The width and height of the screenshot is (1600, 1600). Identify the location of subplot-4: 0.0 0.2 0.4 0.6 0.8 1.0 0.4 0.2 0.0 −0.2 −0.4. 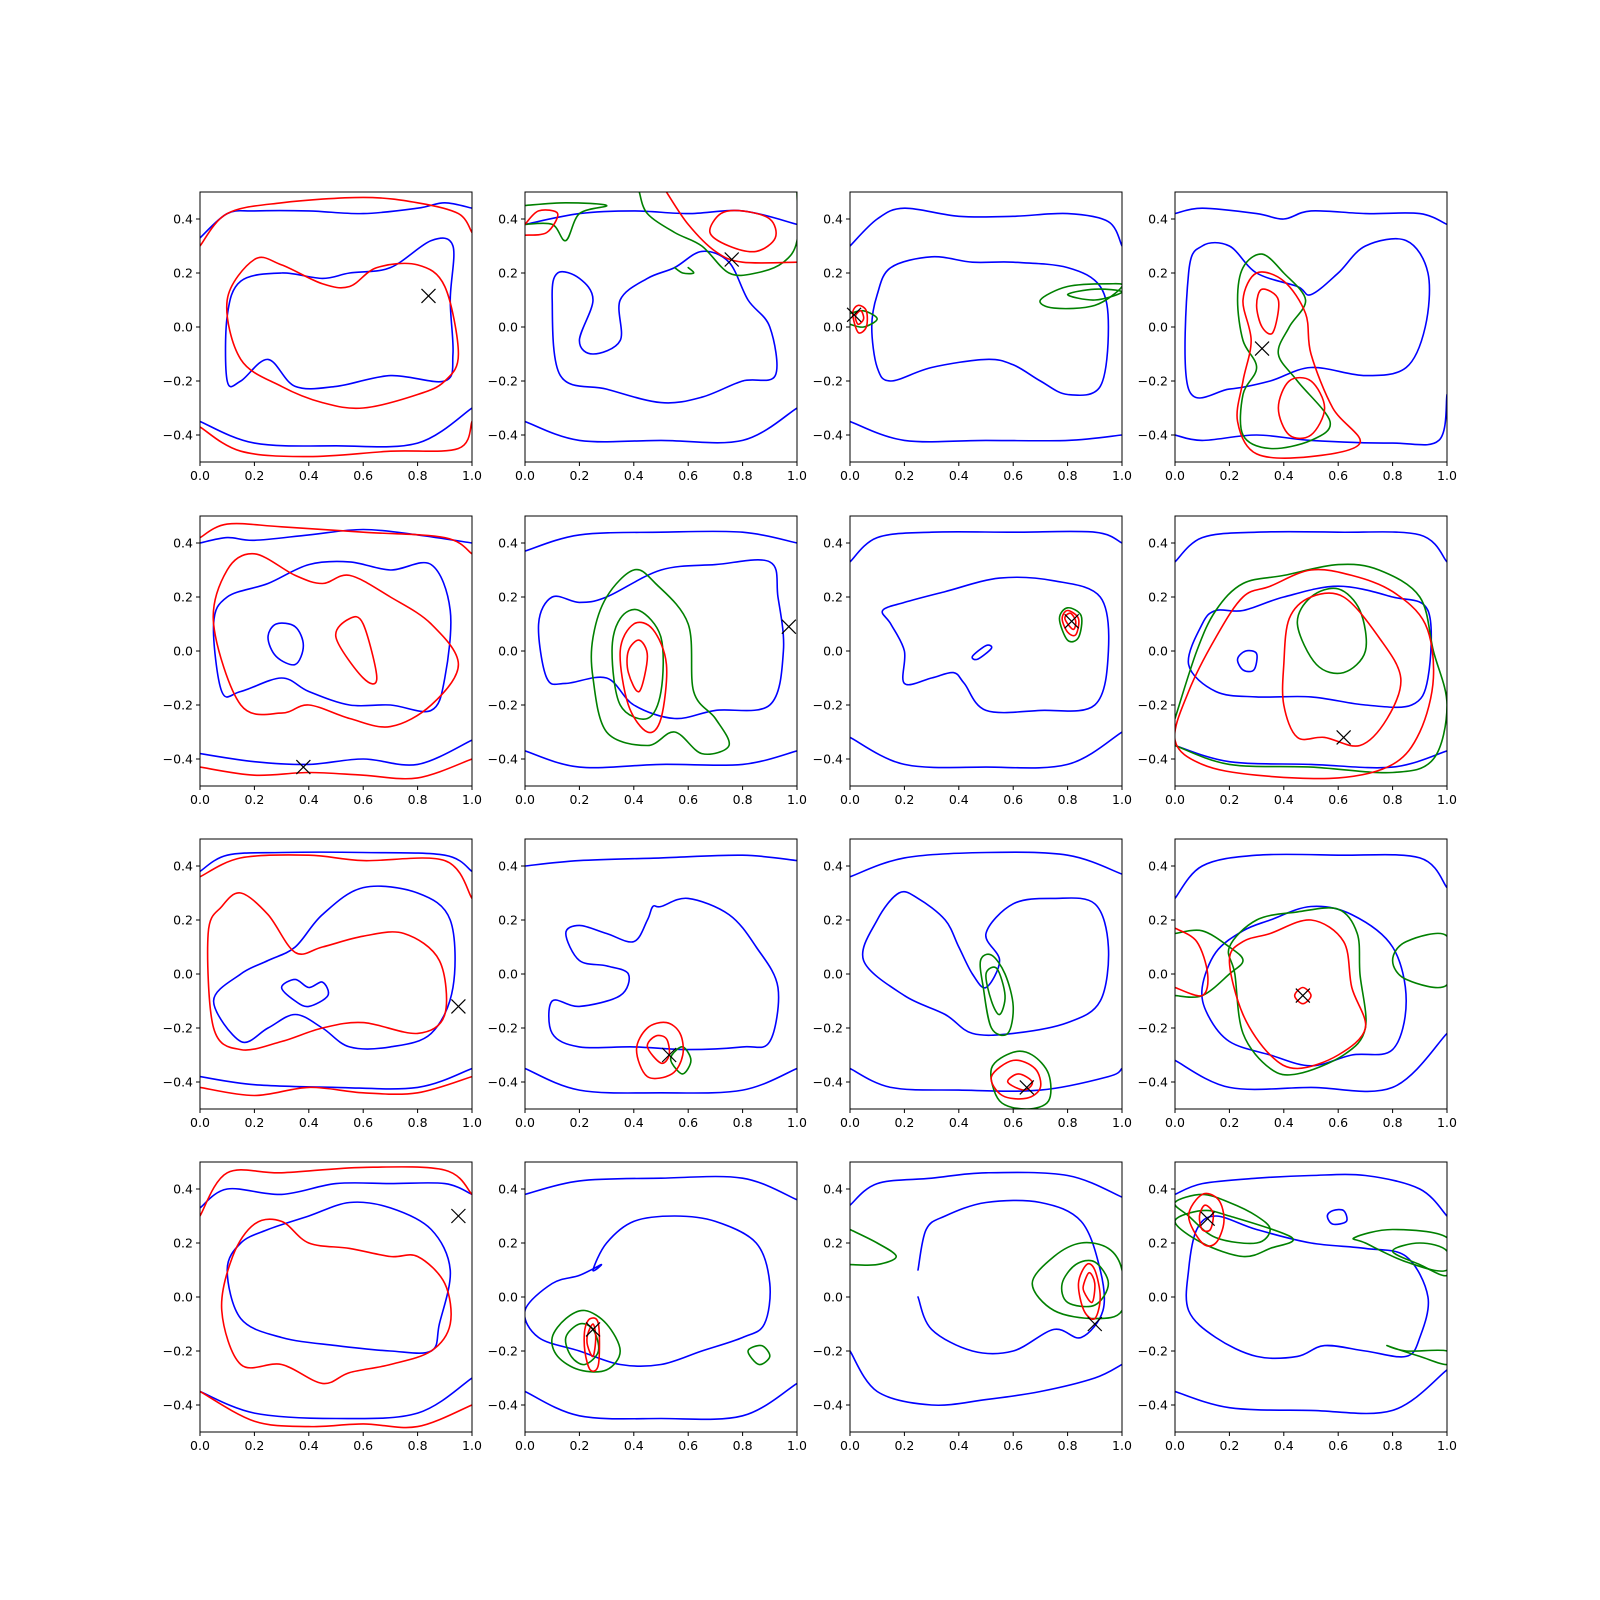
(1297, 337).